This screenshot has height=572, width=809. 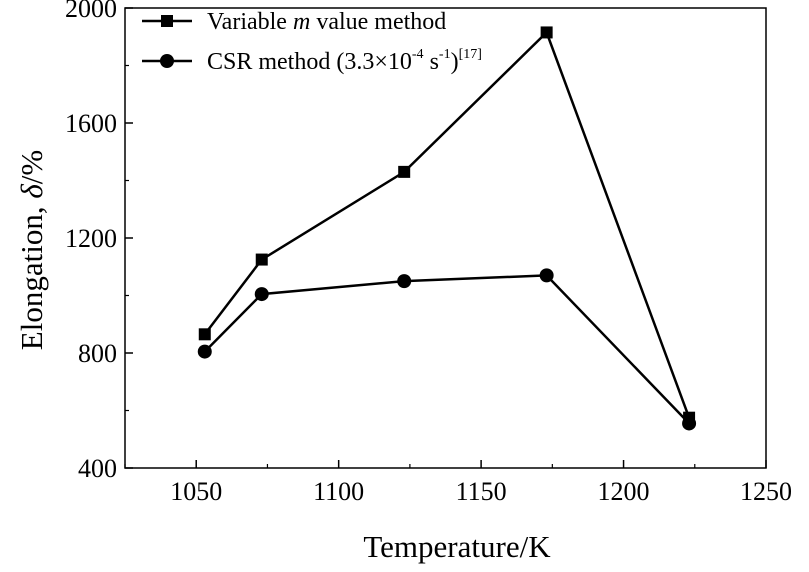 What do you see at coordinates (91, 11) in the screenshot?
I see `y-tick-label: 2000` at bounding box center [91, 11].